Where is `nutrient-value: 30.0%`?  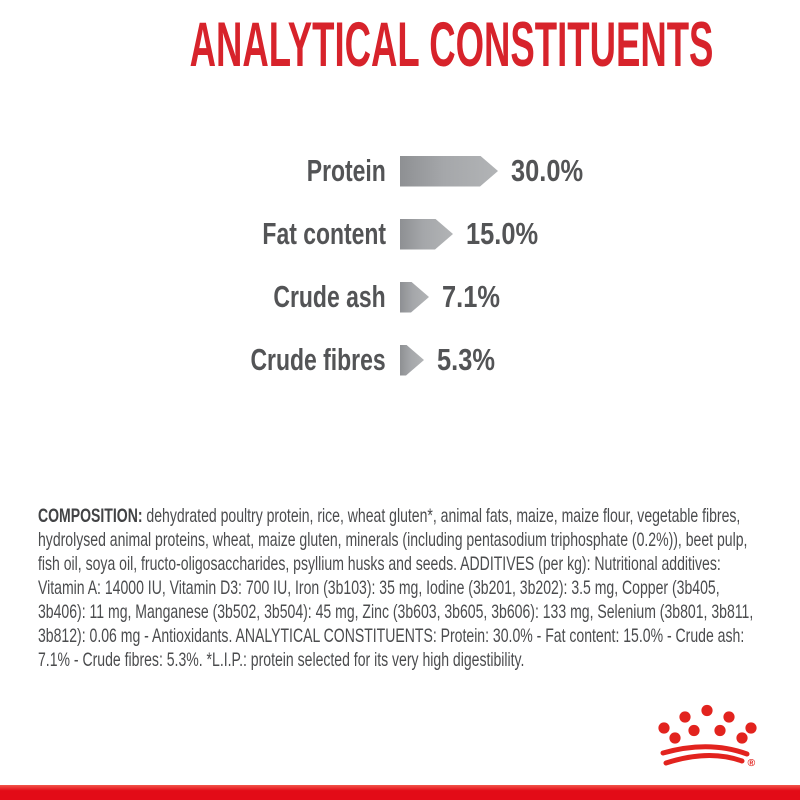 nutrient-value: 30.0% is located at coordinates (547, 170).